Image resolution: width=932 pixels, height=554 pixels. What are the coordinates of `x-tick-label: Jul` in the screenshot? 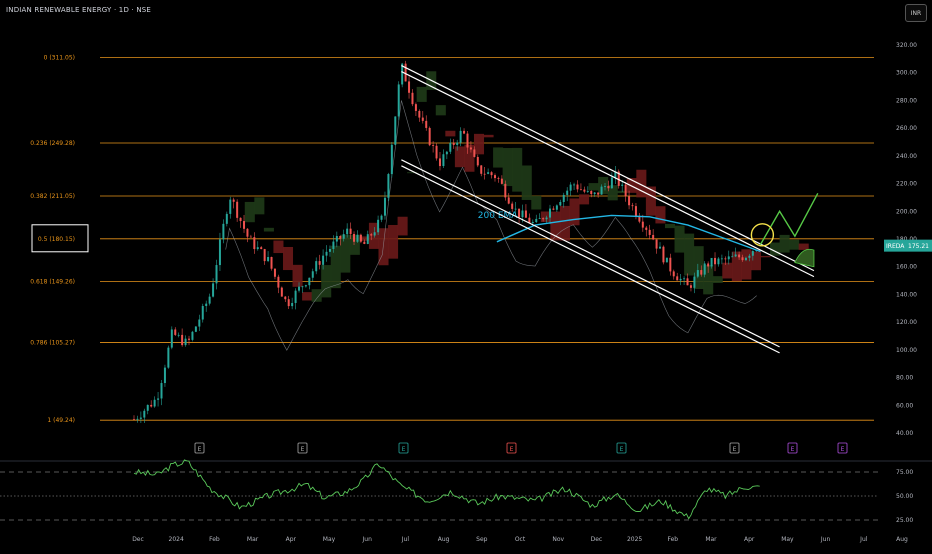 It's located at (863, 539).